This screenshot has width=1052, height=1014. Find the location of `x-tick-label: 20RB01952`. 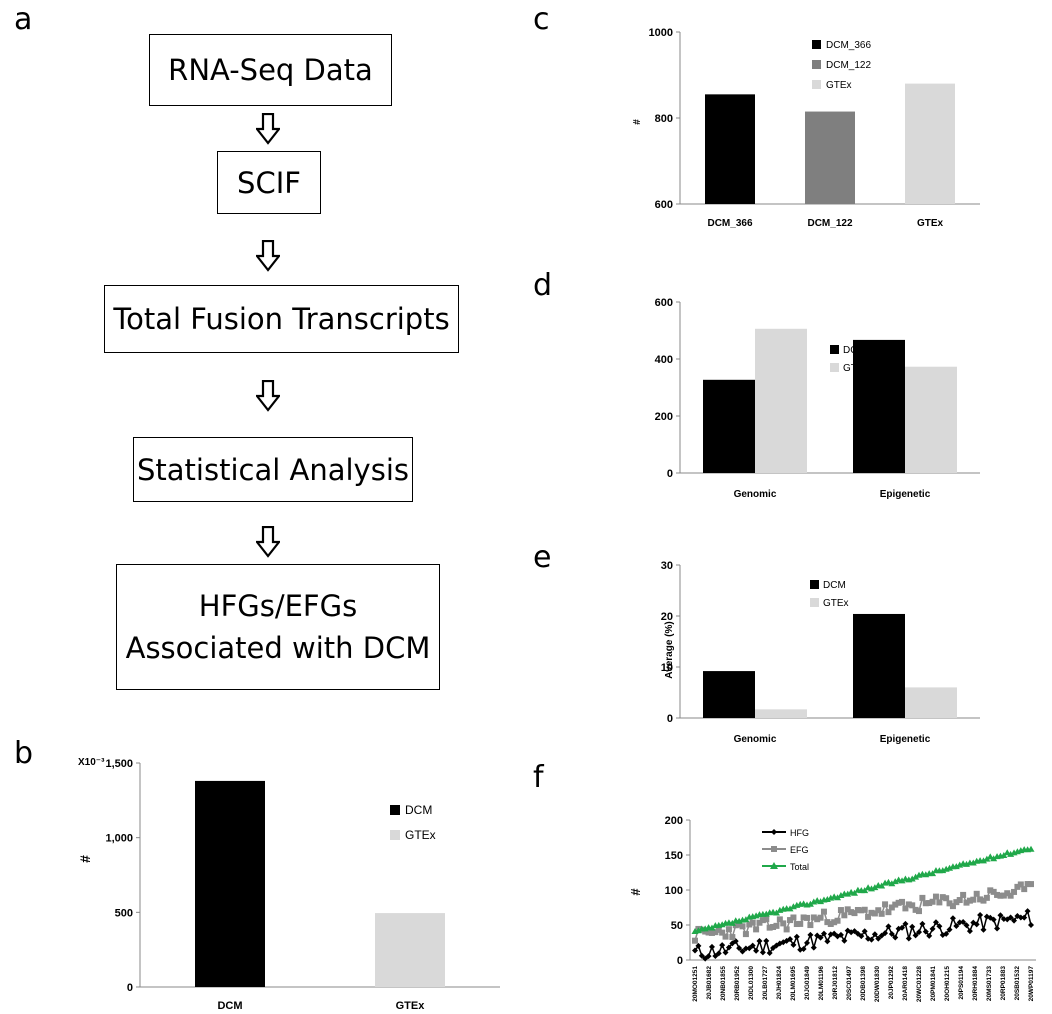

x-tick-label: 20RB01952 is located at coordinates (737, 983).